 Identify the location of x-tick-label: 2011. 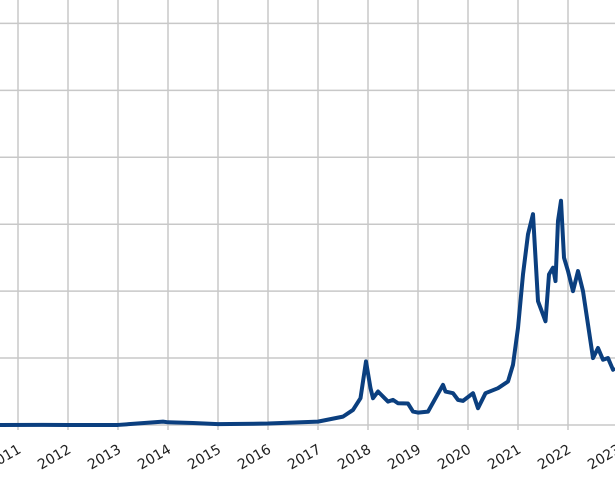
(12, 458).